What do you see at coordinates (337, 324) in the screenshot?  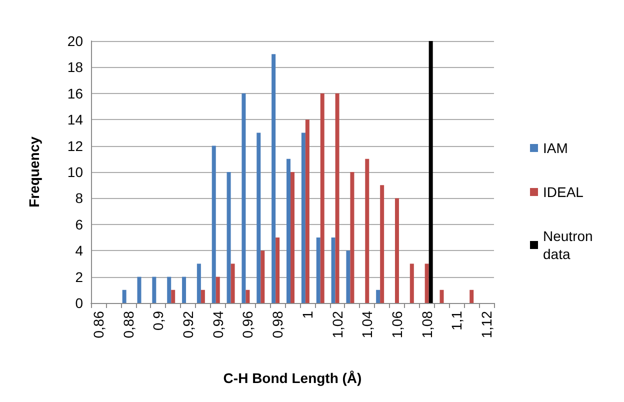 I see `x-tick-label: 1,02` at bounding box center [337, 324].